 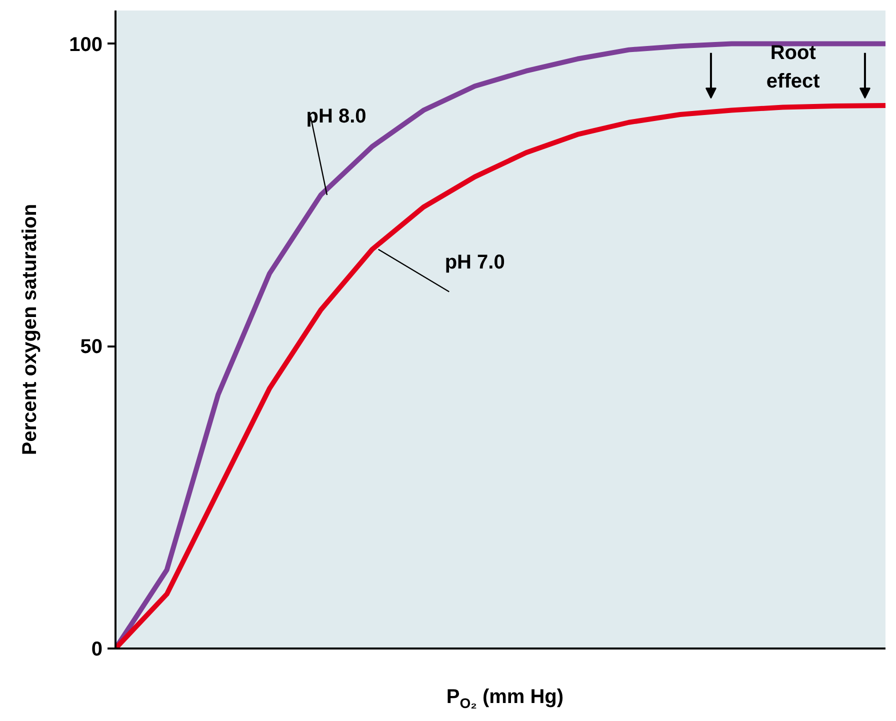 What do you see at coordinates (793, 67) in the screenshot?
I see `annotation: Root effect` at bounding box center [793, 67].